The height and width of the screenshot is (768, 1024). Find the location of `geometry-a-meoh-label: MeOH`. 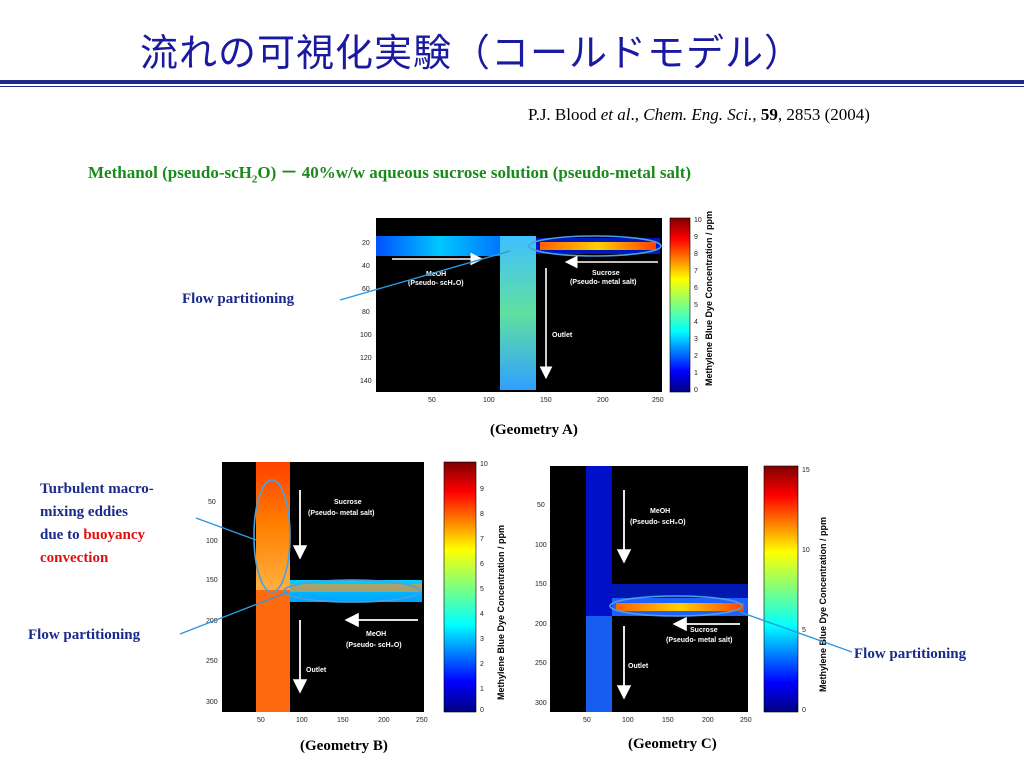

geometry-a-meoh-label: MeOH is located at coordinates (436, 274).